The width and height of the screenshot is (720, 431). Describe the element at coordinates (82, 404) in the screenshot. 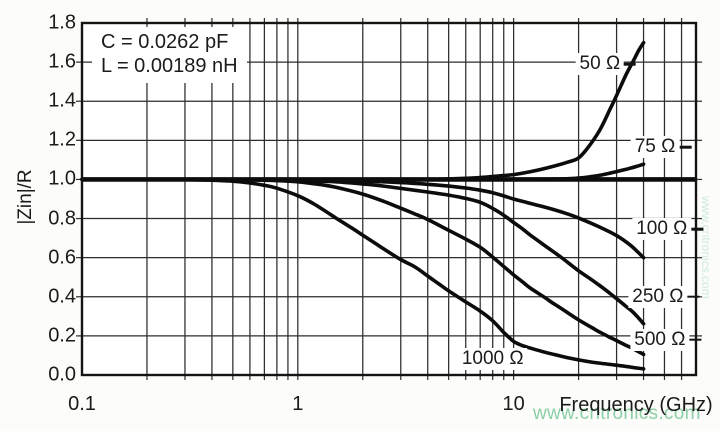

I see `x-tick-label: 0.1` at that location.